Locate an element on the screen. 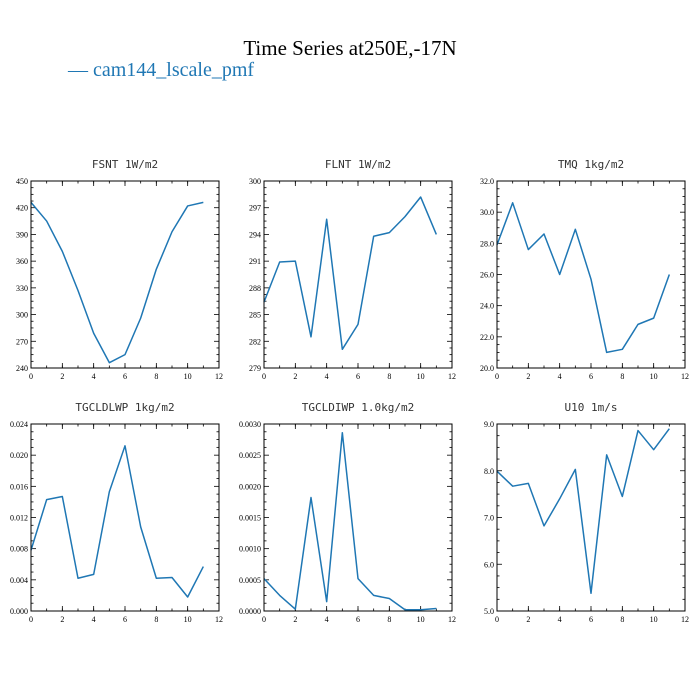 The image size is (700, 700). figure-title: Time Series at250E,-17N is located at coordinates (349, 48).